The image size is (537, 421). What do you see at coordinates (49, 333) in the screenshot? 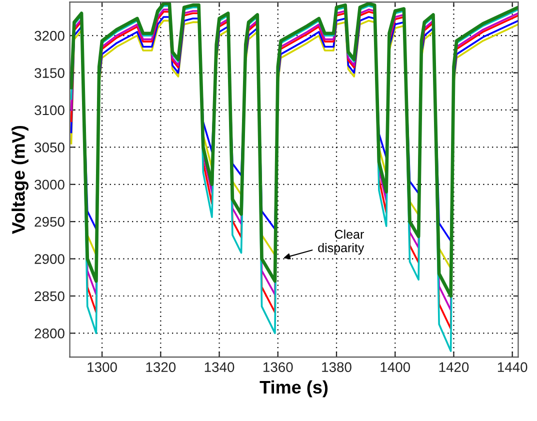
I see `y-tick-label: 2800` at bounding box center [49, 333].